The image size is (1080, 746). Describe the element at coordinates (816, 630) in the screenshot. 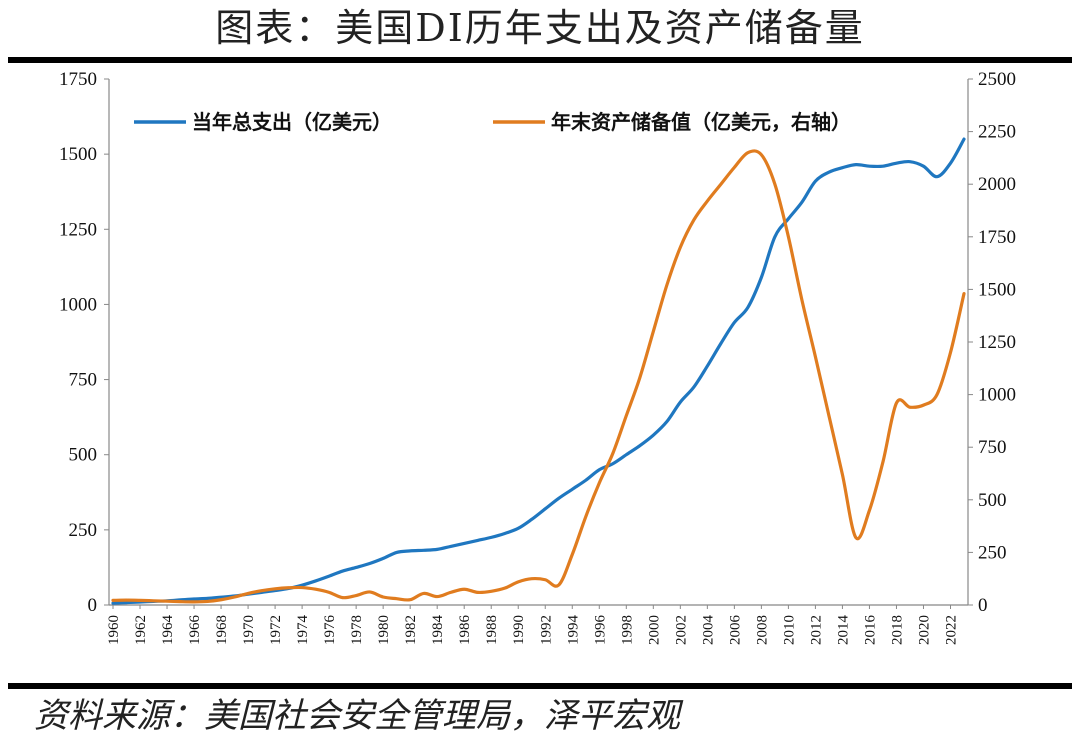

I see `x-tick-label: 2012` at that location.